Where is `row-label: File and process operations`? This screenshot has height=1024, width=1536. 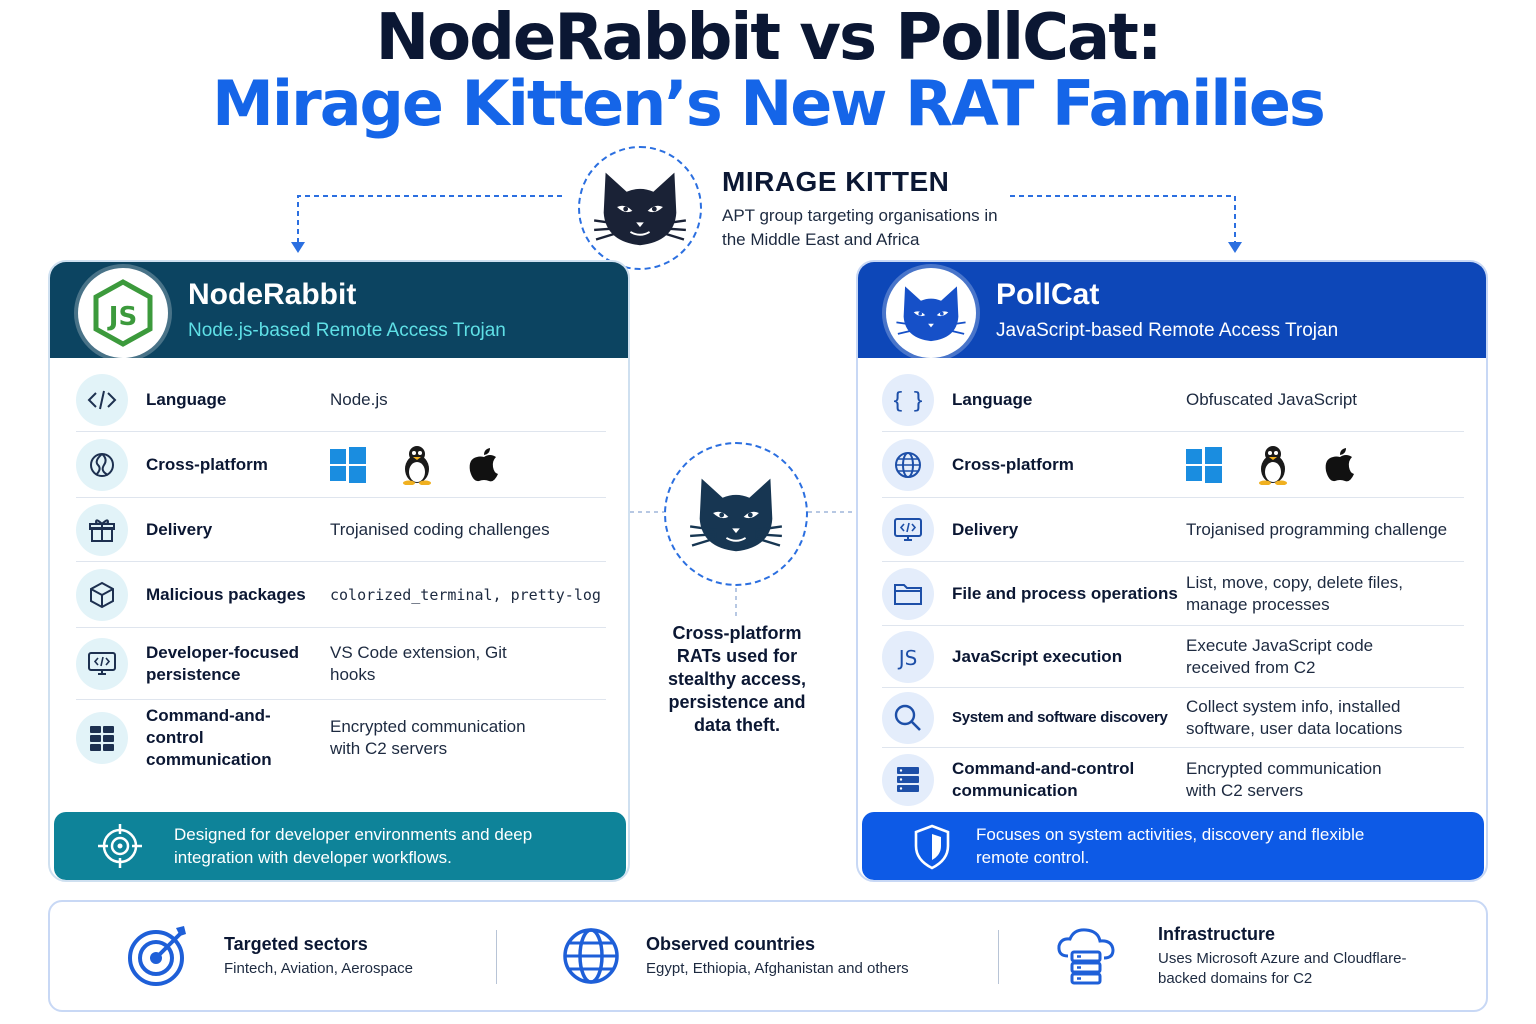
row-label: File and process operations is located at coordinates (1065, 593).